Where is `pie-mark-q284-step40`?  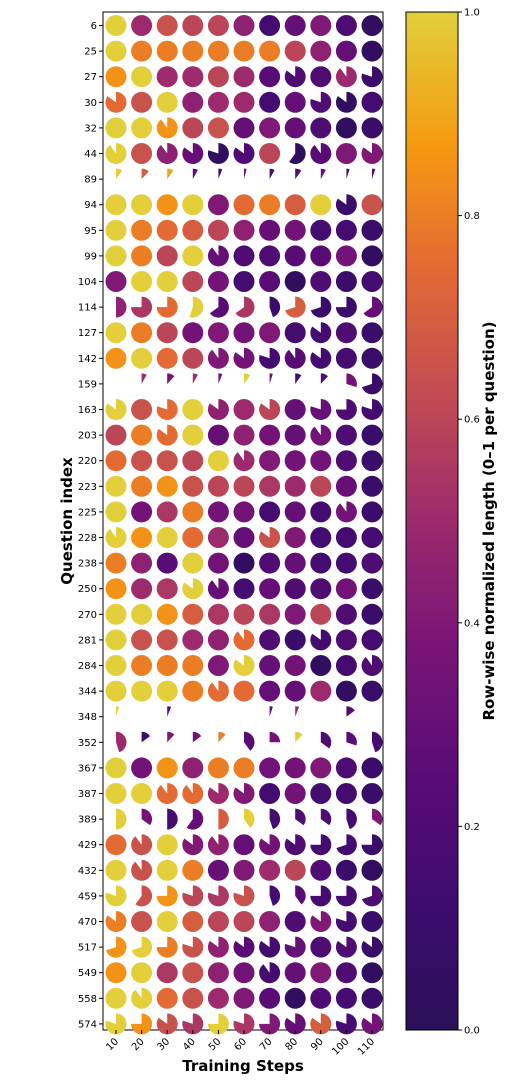
pie-mark-q284-step40 is located at coordinates (193, 665).